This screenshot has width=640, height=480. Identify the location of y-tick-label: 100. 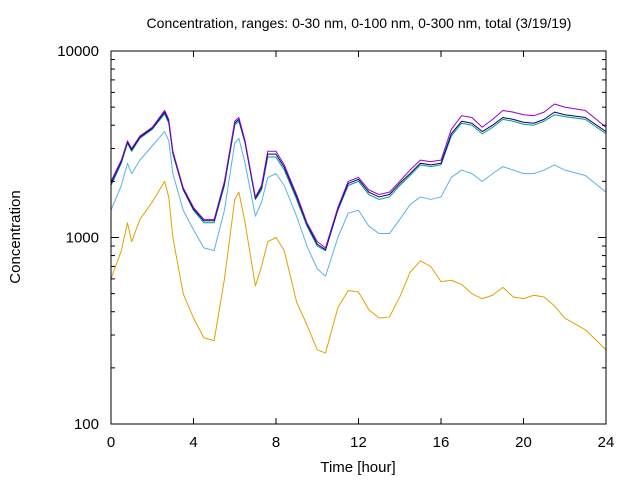
(86, 424).